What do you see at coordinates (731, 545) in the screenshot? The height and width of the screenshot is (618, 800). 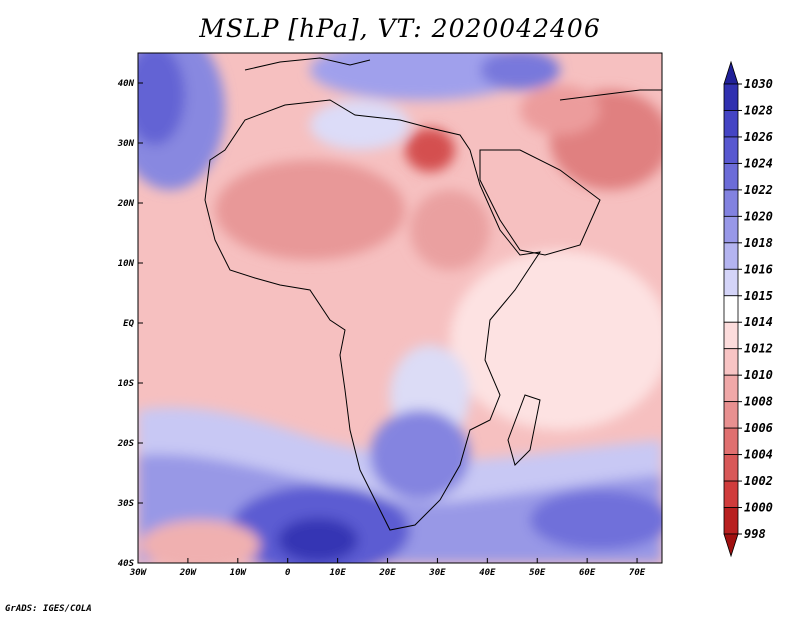 I see `colorbar-bottom-arrow` at bounding box center [731, 545].